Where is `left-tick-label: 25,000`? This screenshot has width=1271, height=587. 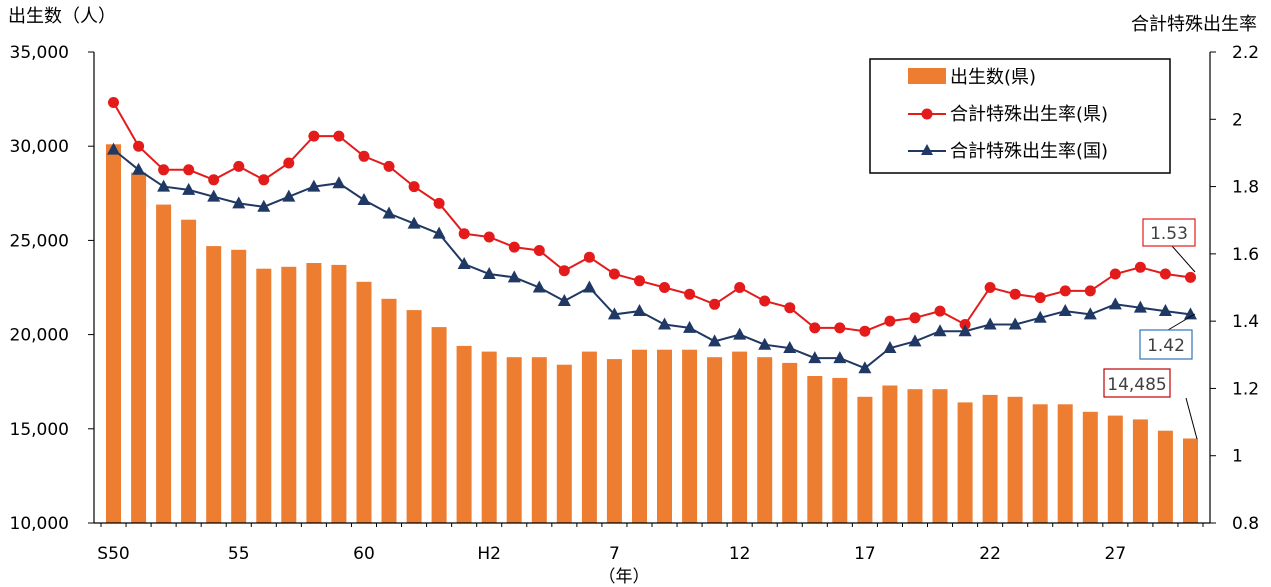 left-tick-label: 25,000 is located at coordinates (39, 241).